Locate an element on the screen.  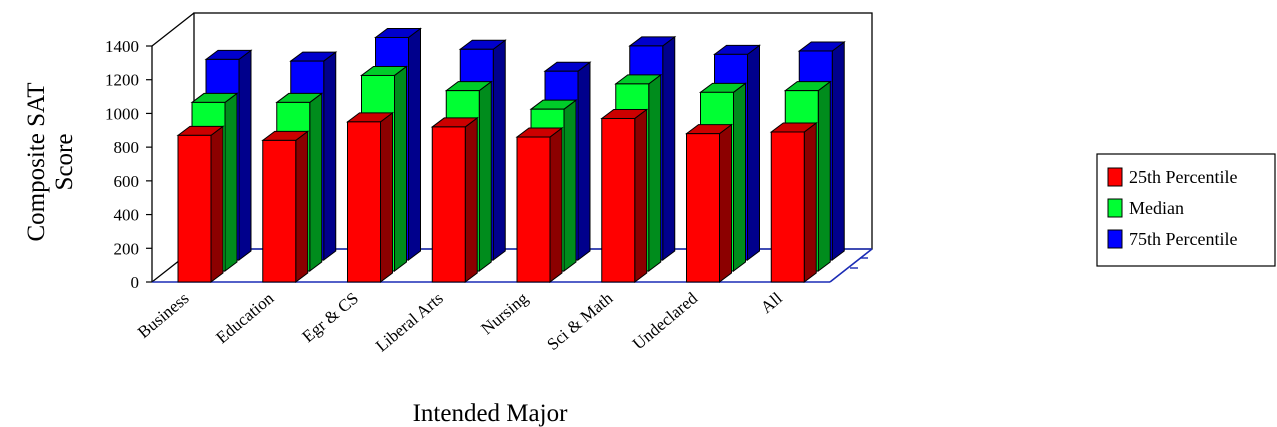
legend: 25th Percentile Median 75th Percentile is located at coordinates (1186, 210).